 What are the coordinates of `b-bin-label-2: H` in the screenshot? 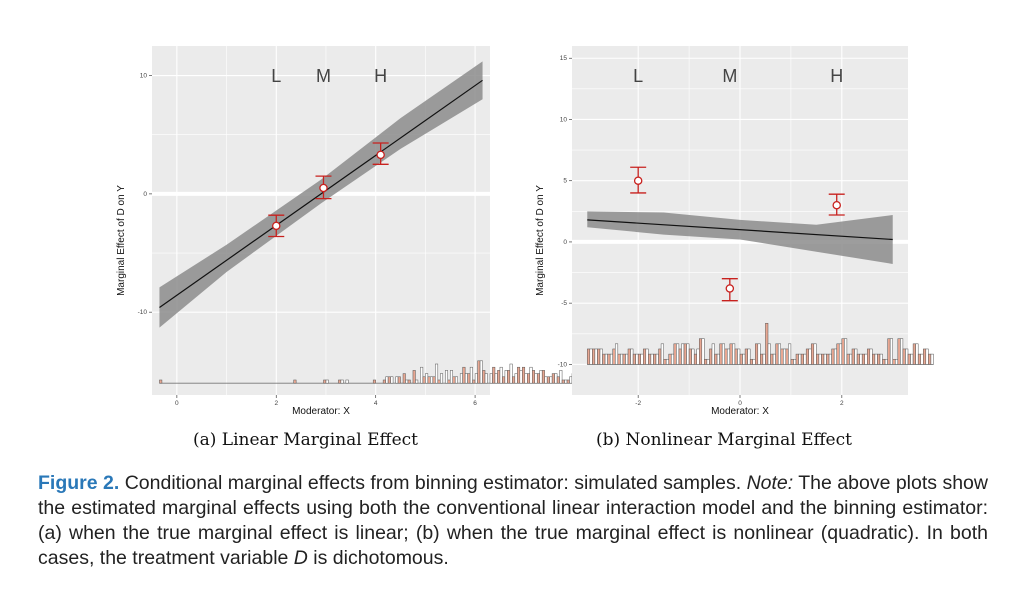 It's located at (836, 76).